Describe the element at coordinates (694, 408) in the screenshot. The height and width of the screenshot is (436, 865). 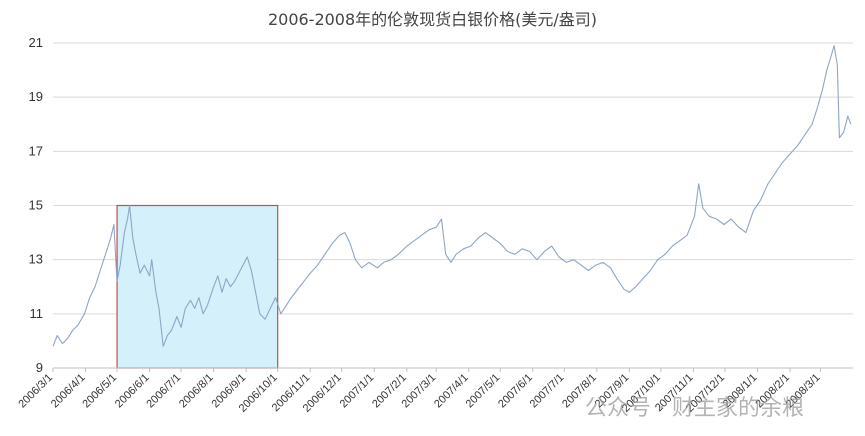
I see `watermark: 公众号 · 财主家的余粮` at that location.